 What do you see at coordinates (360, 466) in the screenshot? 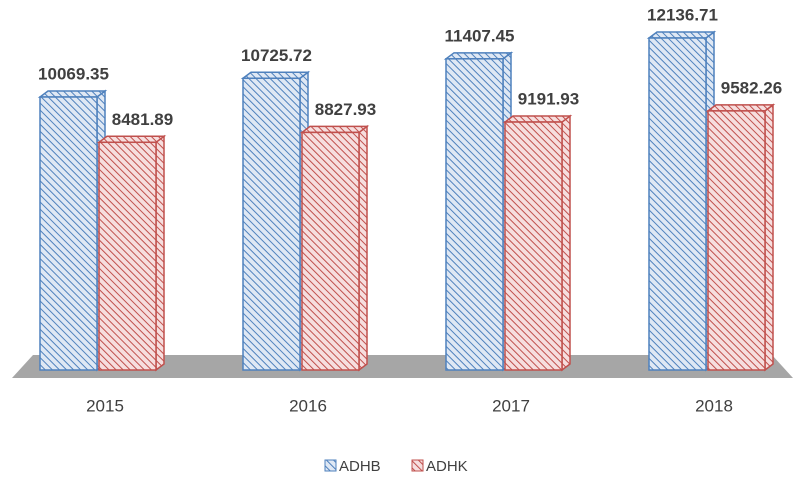
I see `legend-label: ADHB` at bounding box center [360, 466].